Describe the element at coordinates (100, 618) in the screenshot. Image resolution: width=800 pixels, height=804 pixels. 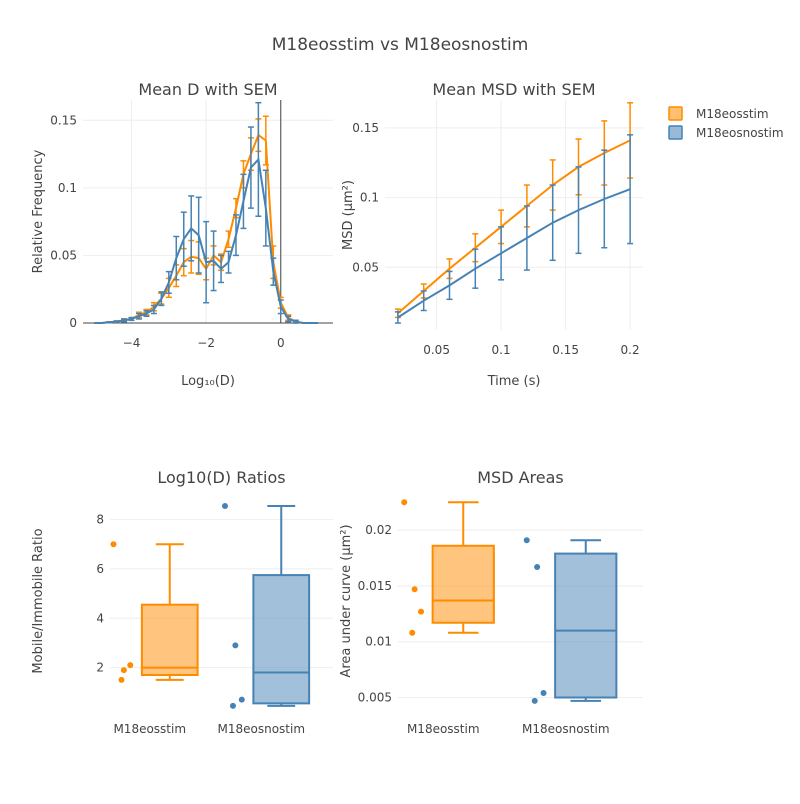
I see `y-tick-label: 4` at that location.